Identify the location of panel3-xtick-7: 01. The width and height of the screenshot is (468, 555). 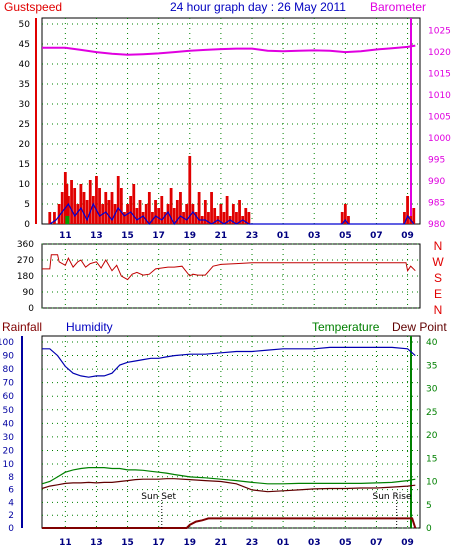
(283, 543).